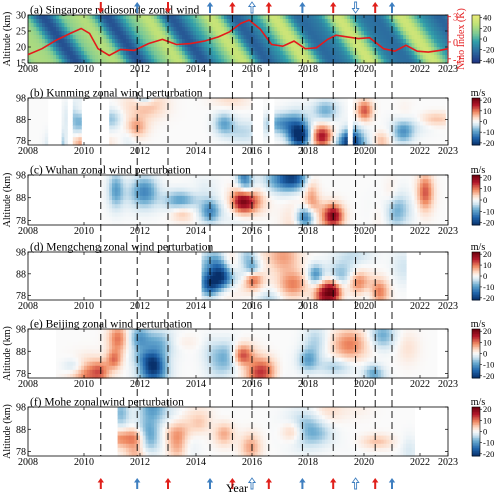  I want to click on y2-tick-label: -2, so click(457, 60).